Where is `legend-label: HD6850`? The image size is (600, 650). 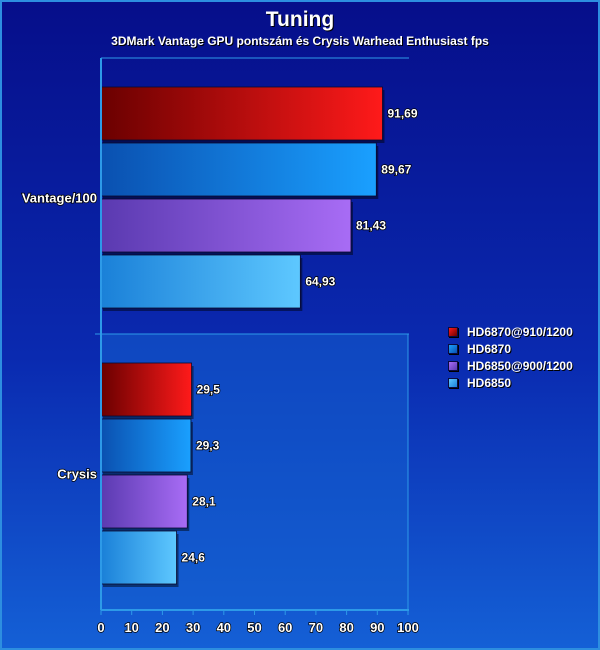 legend-label: HD6850 is located at coordinates (489, 382).